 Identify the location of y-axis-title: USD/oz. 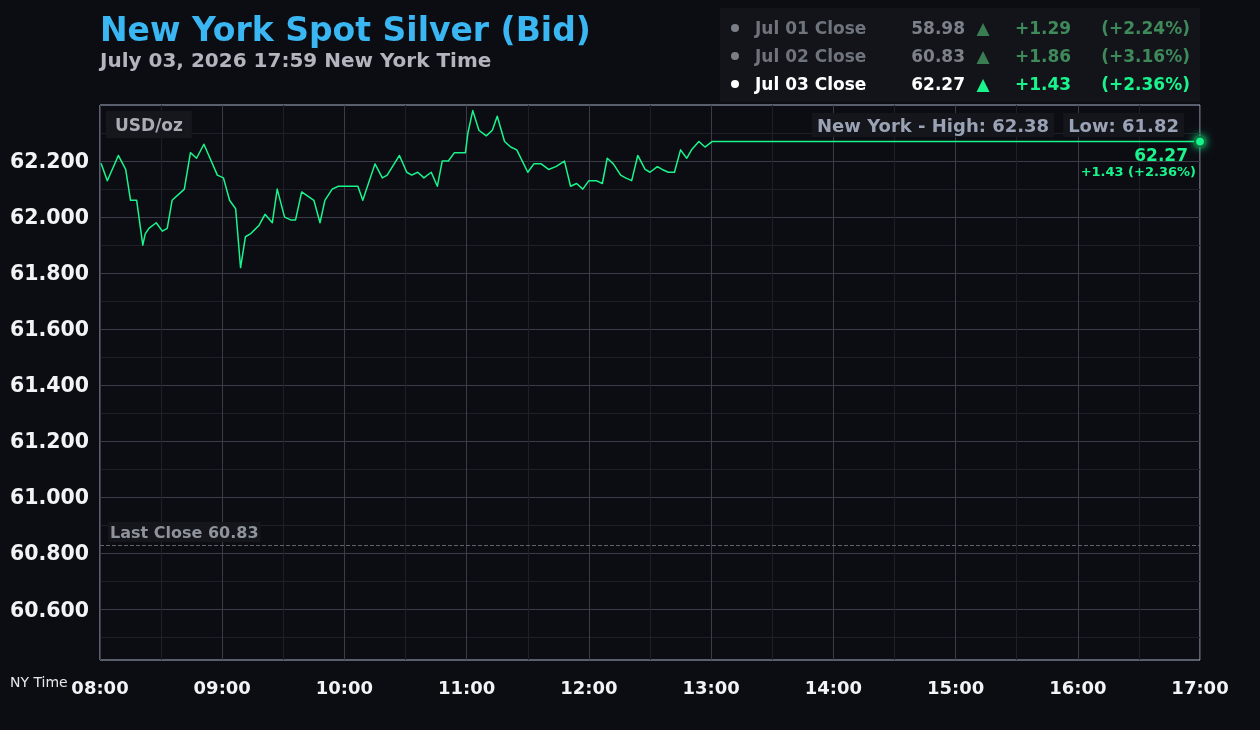
(149, 124).